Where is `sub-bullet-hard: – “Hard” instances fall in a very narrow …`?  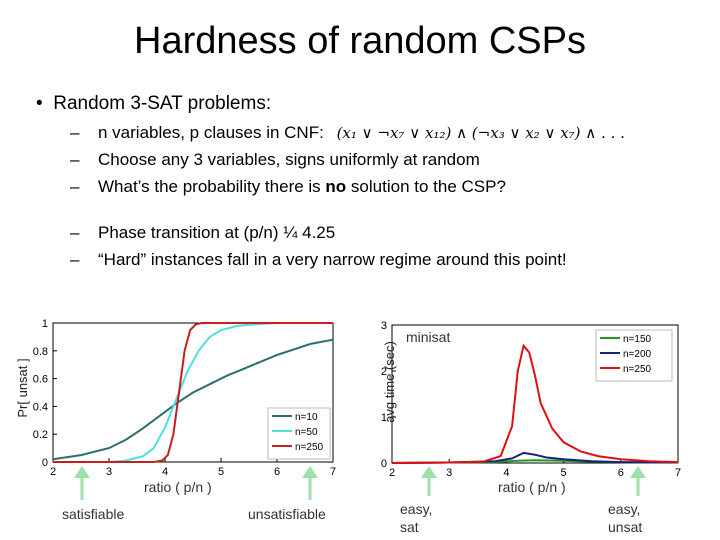 sub-bullet-hard: – “Hard” instances fall in a very narrow … is located at coordinates (318, 260).